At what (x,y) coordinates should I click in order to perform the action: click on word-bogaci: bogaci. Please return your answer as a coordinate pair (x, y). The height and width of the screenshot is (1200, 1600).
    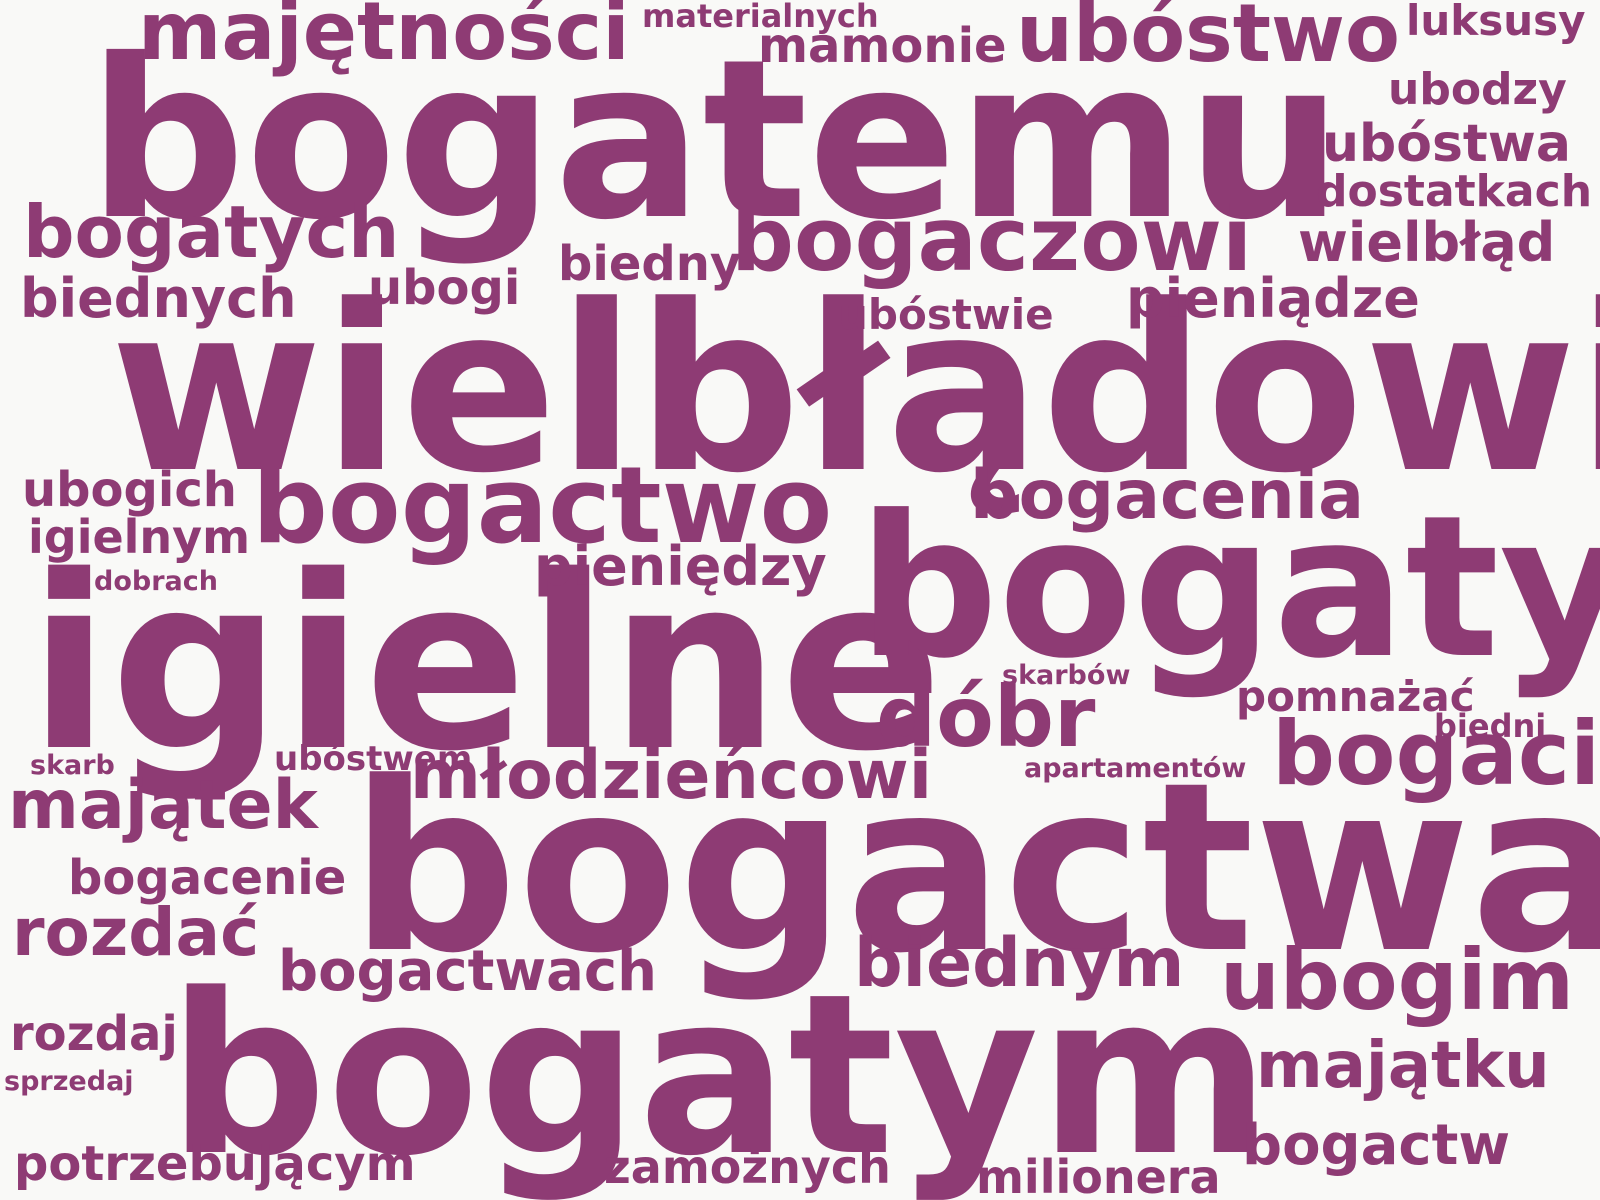
    Looking at the image, I should click on (1436, 753).